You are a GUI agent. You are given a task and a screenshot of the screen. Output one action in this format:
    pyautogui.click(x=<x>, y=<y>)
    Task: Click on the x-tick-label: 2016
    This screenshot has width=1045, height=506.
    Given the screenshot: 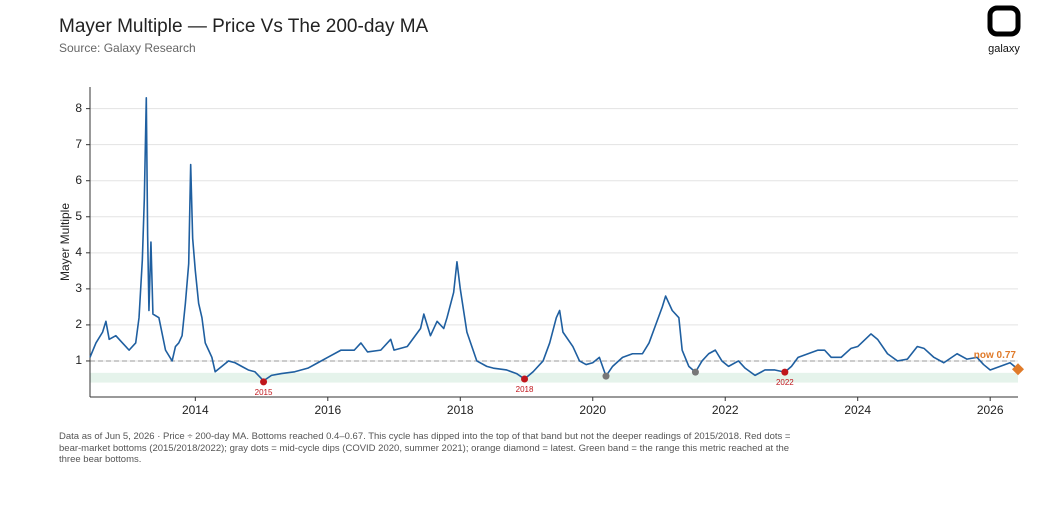 What is the action you would take?
    pyautogui.click(x=327, y=410)
    